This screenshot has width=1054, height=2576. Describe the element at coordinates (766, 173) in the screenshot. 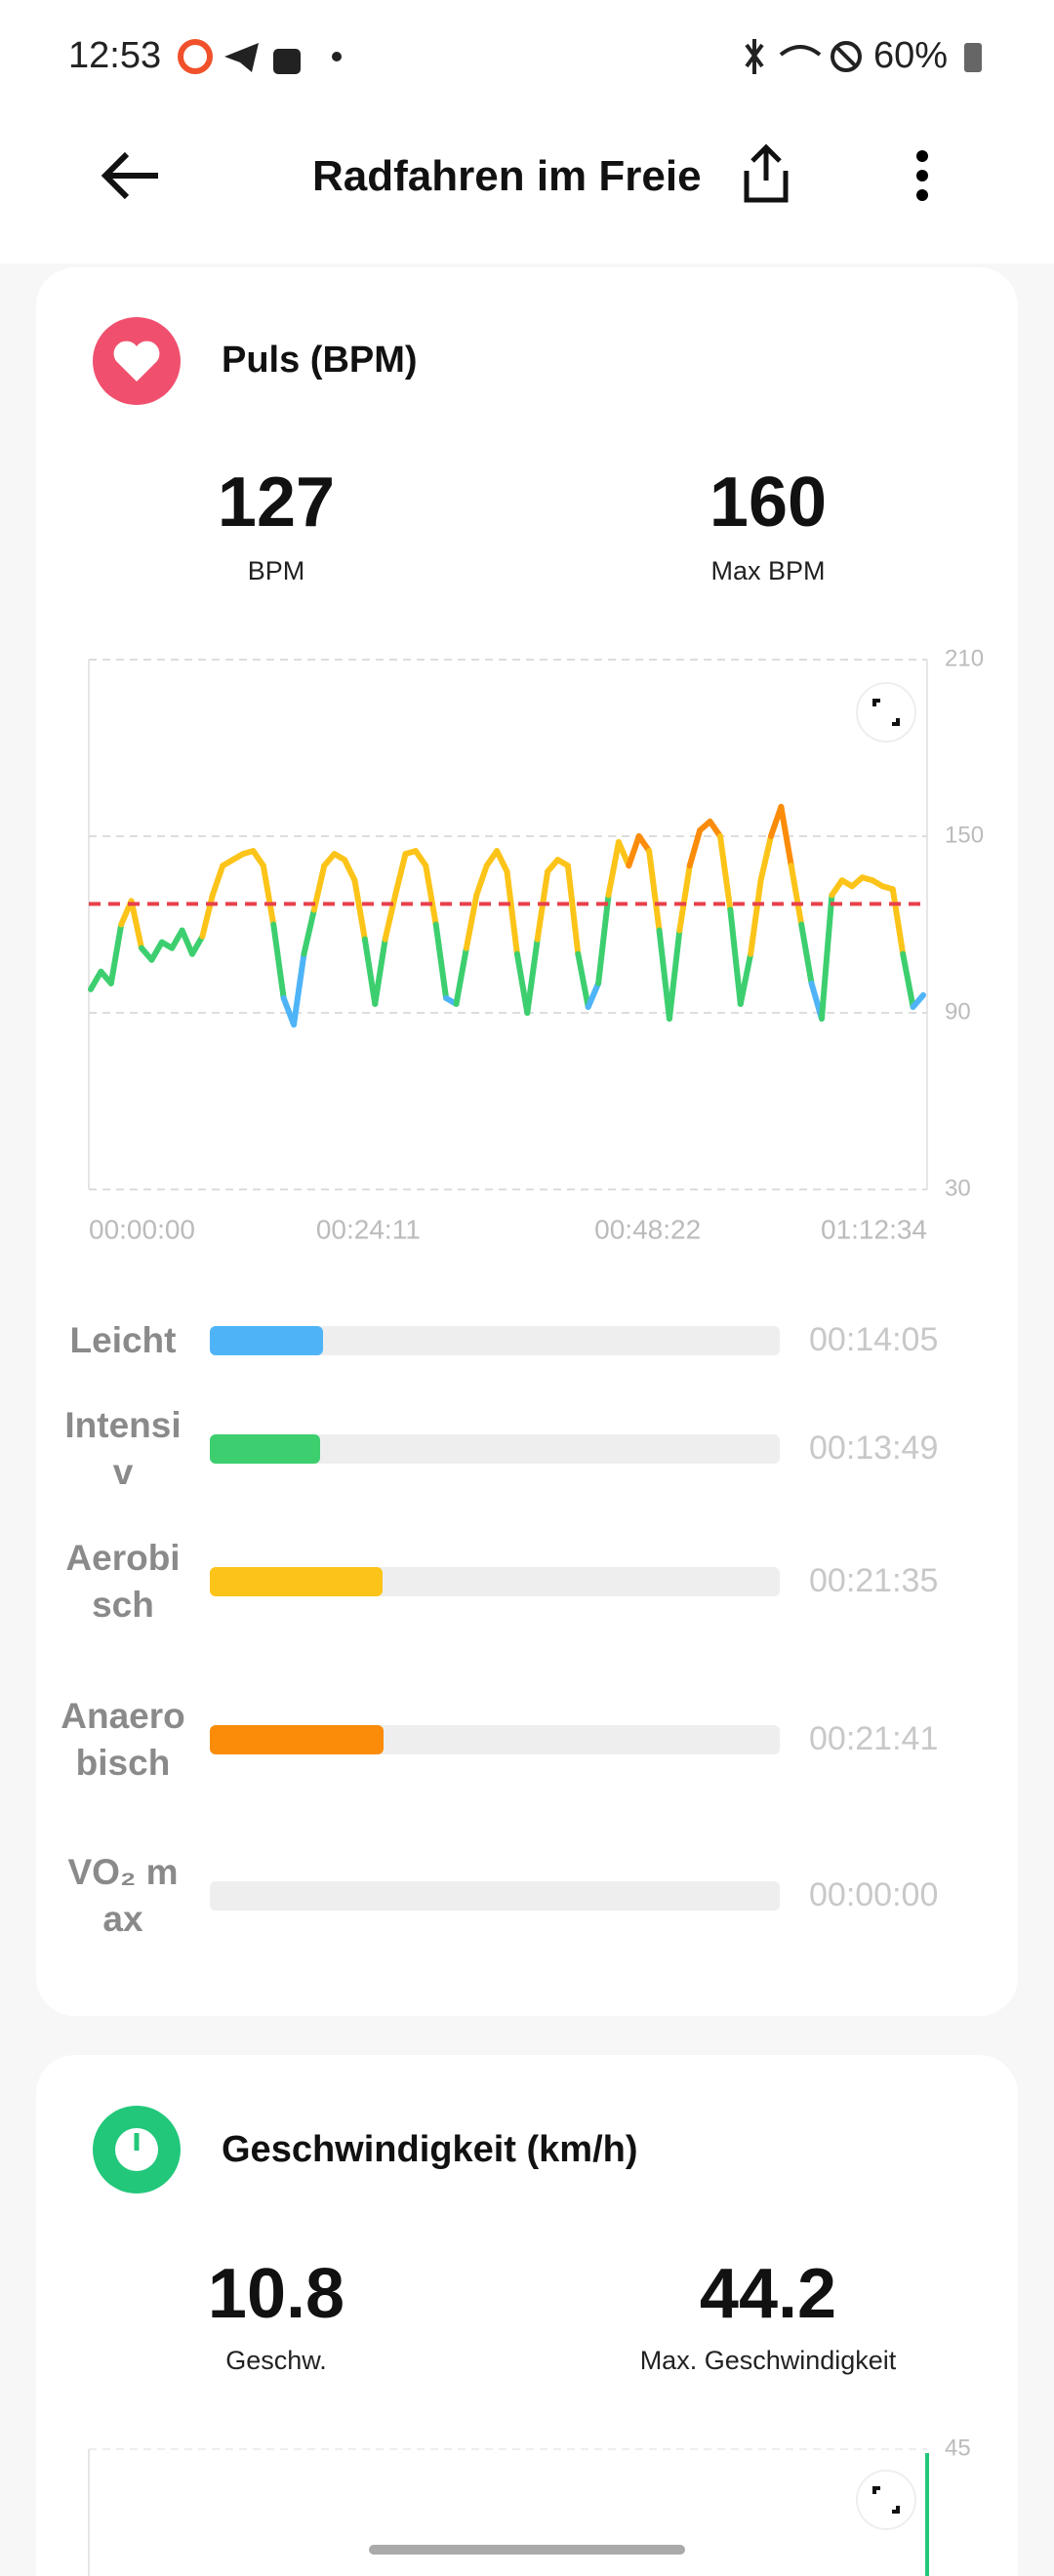

I see `share-button` at that location.